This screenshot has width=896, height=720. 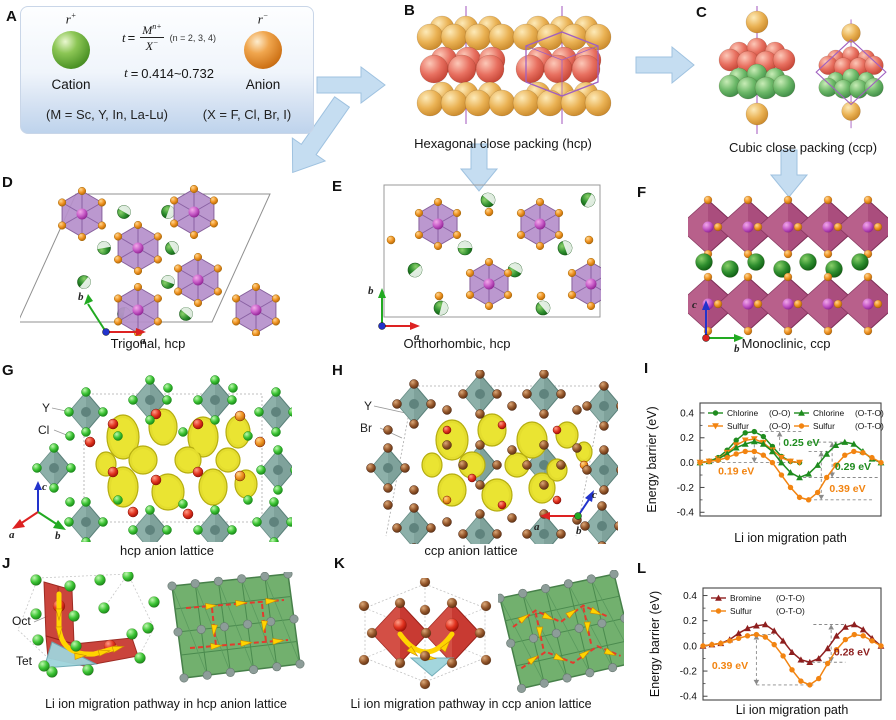 I want to click on panel-g-caption: hcp anion lattice, so click(x=167, y=550).